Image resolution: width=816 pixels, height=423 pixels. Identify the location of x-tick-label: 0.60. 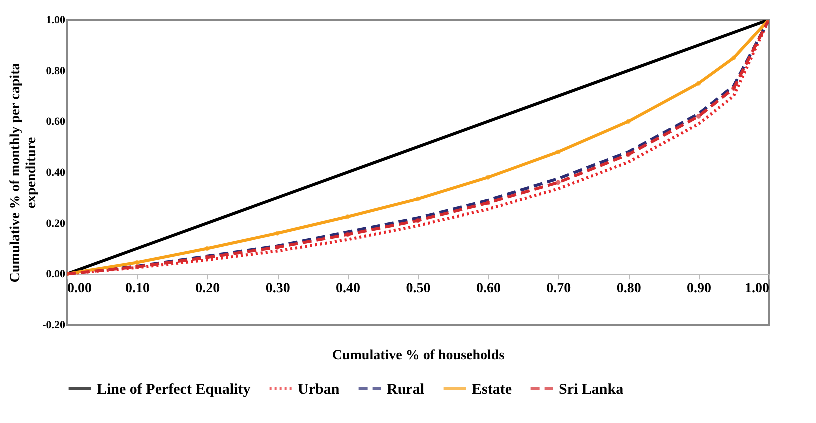
(488, 289).